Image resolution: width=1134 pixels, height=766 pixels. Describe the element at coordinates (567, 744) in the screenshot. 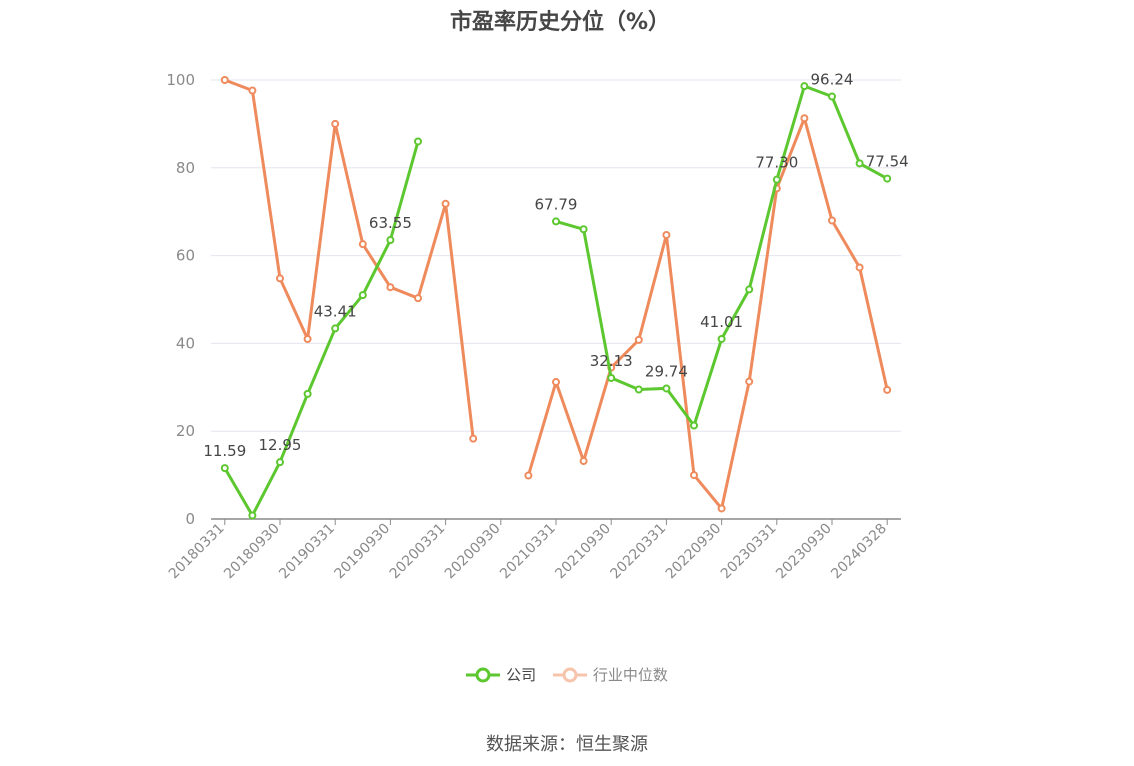

I see `source-note: 数据来源：恒生聚源` at that location.